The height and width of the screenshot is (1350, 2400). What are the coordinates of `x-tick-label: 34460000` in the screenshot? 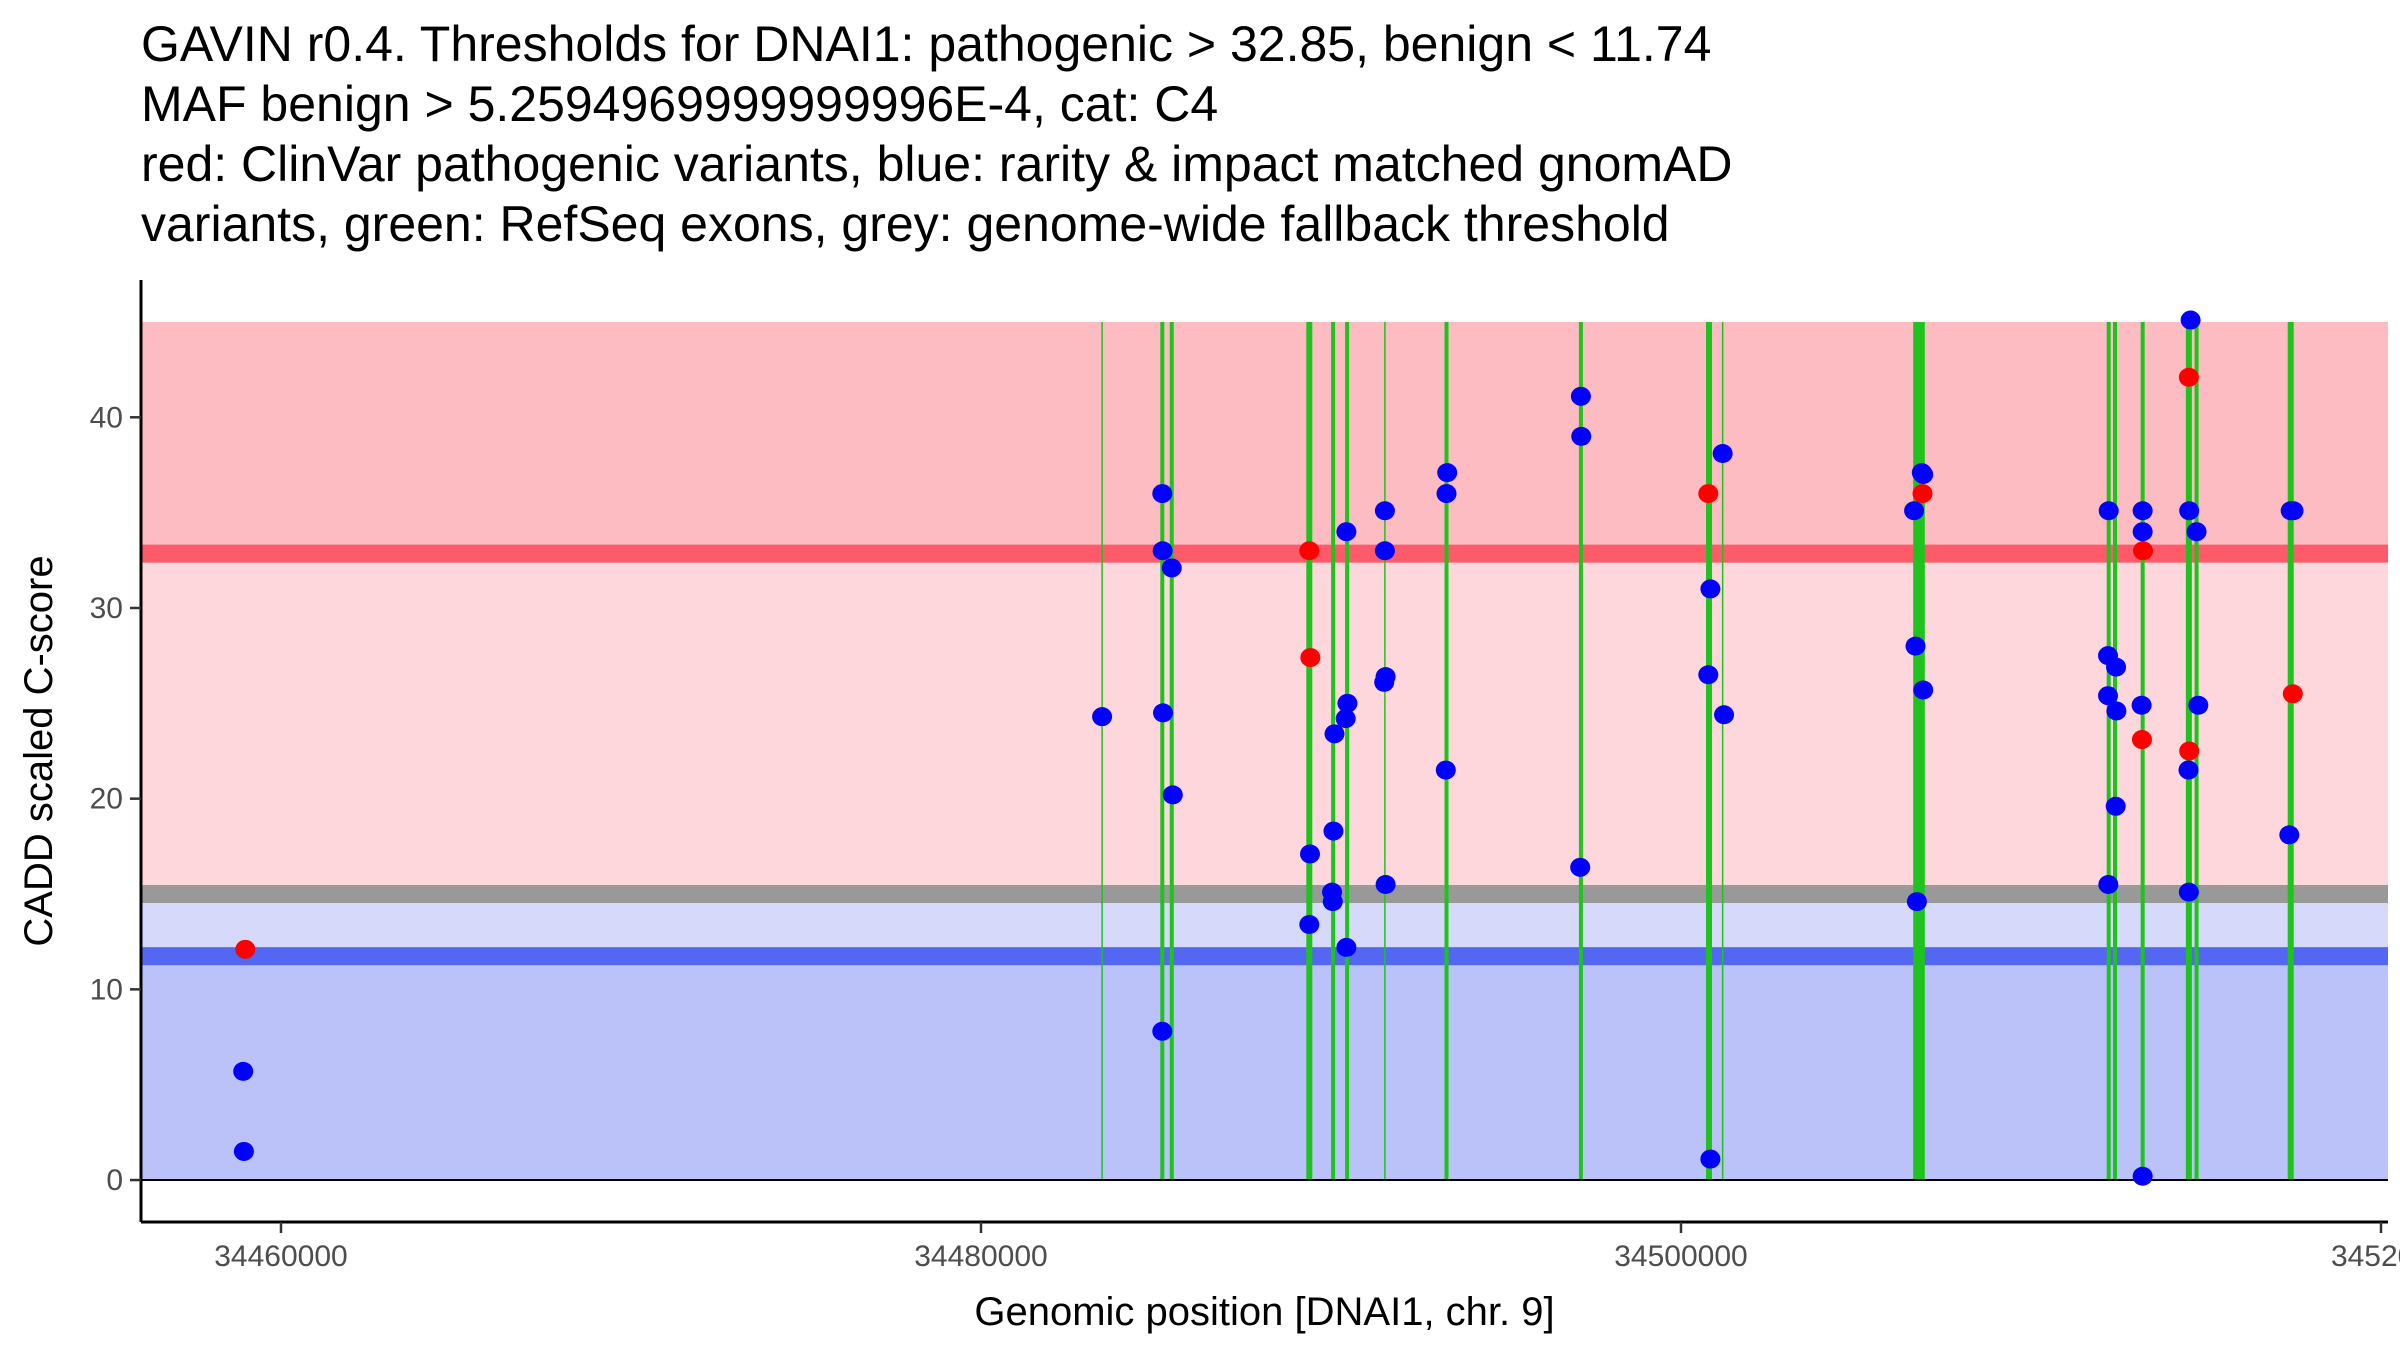 It's located at (280, 1256).